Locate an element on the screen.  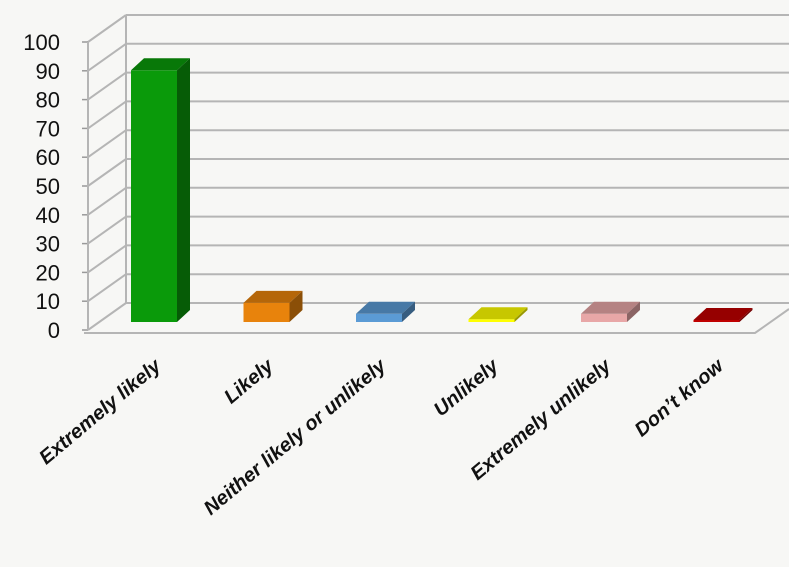
y-tick-label: 70 is located at coordinates (48, 128).